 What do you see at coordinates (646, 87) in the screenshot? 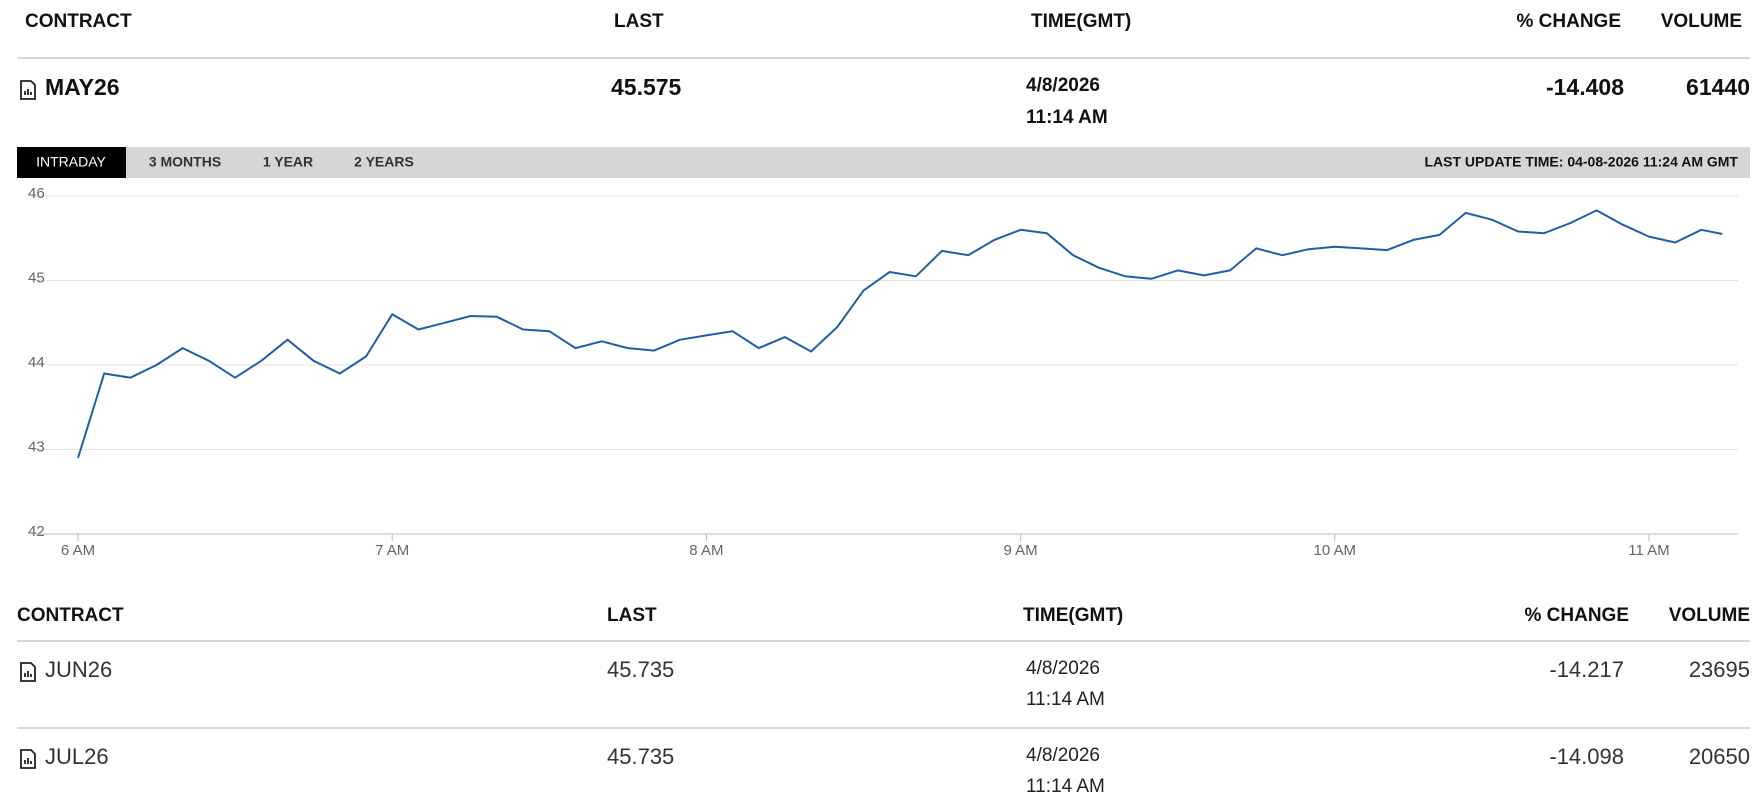
I see `last-price: 45.575` at bounding box center [646, 87].